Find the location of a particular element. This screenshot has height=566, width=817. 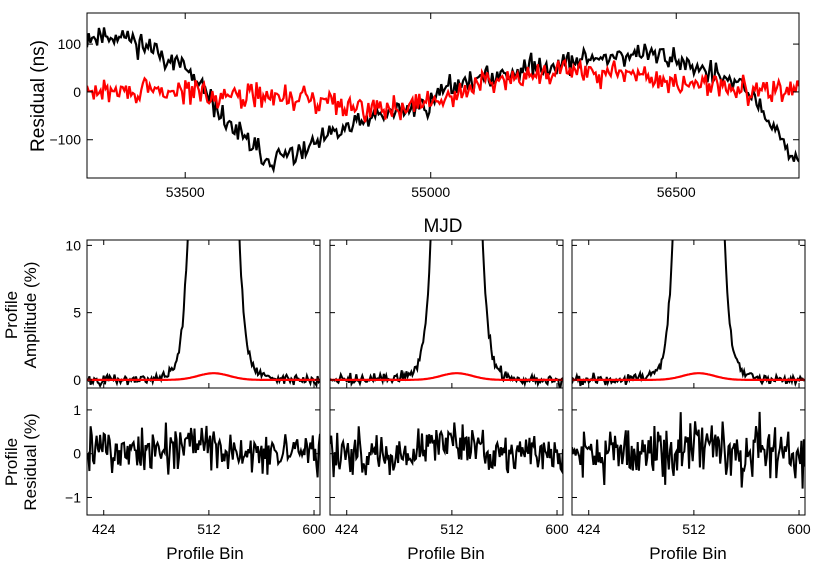

profile-x-label-3: Profile Bin is located at coordinates (687, 553).